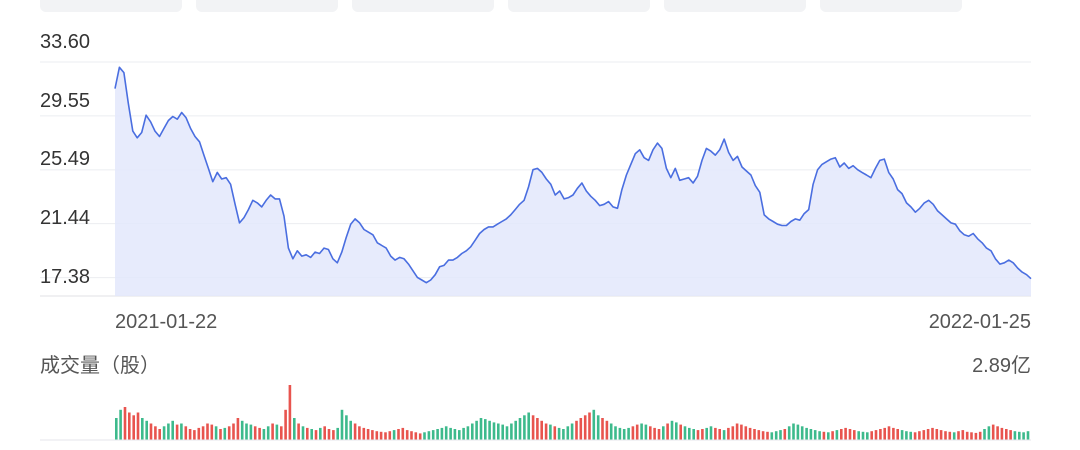 The image size is (1080, 450). I want to click on y-tick-label: 29.55, so click(65, 101).